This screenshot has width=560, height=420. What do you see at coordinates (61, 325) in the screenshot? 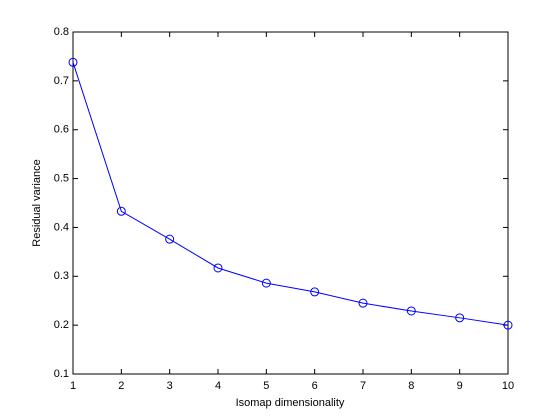
I see `y-tick-label: 0.2` at bounding box center [61, 325].